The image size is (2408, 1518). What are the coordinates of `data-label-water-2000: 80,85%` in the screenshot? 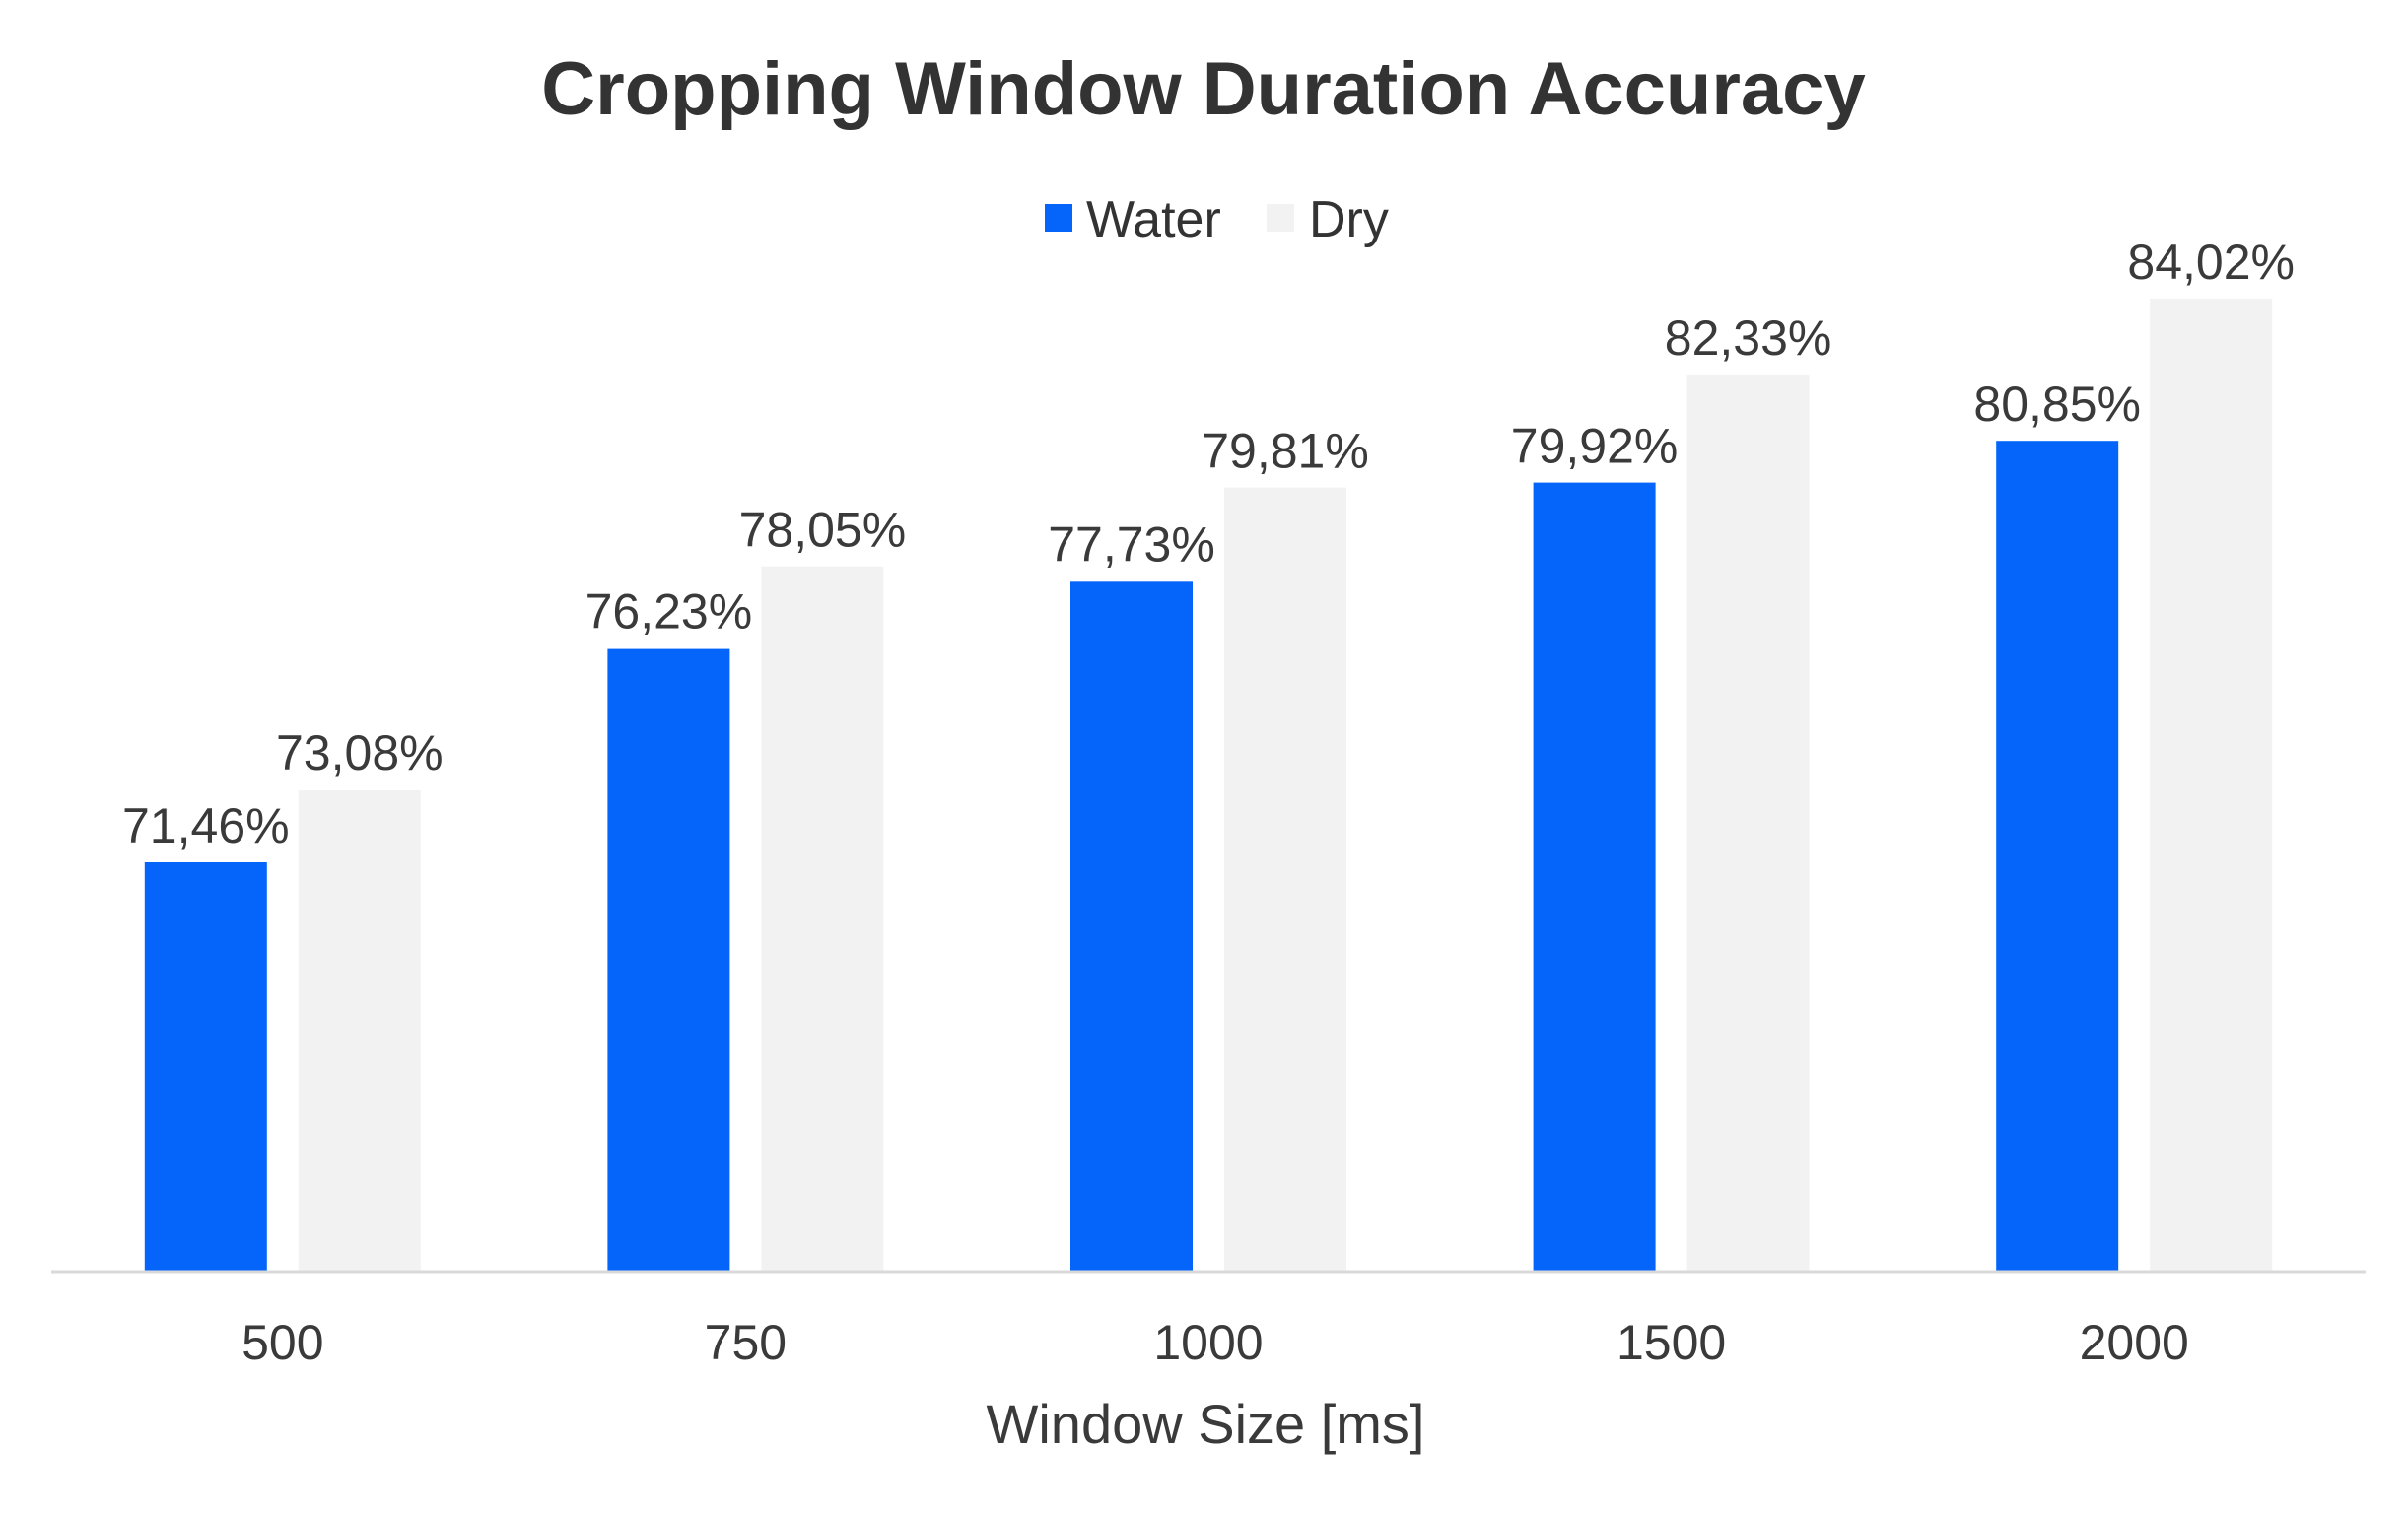 It's located at (2057, 405).